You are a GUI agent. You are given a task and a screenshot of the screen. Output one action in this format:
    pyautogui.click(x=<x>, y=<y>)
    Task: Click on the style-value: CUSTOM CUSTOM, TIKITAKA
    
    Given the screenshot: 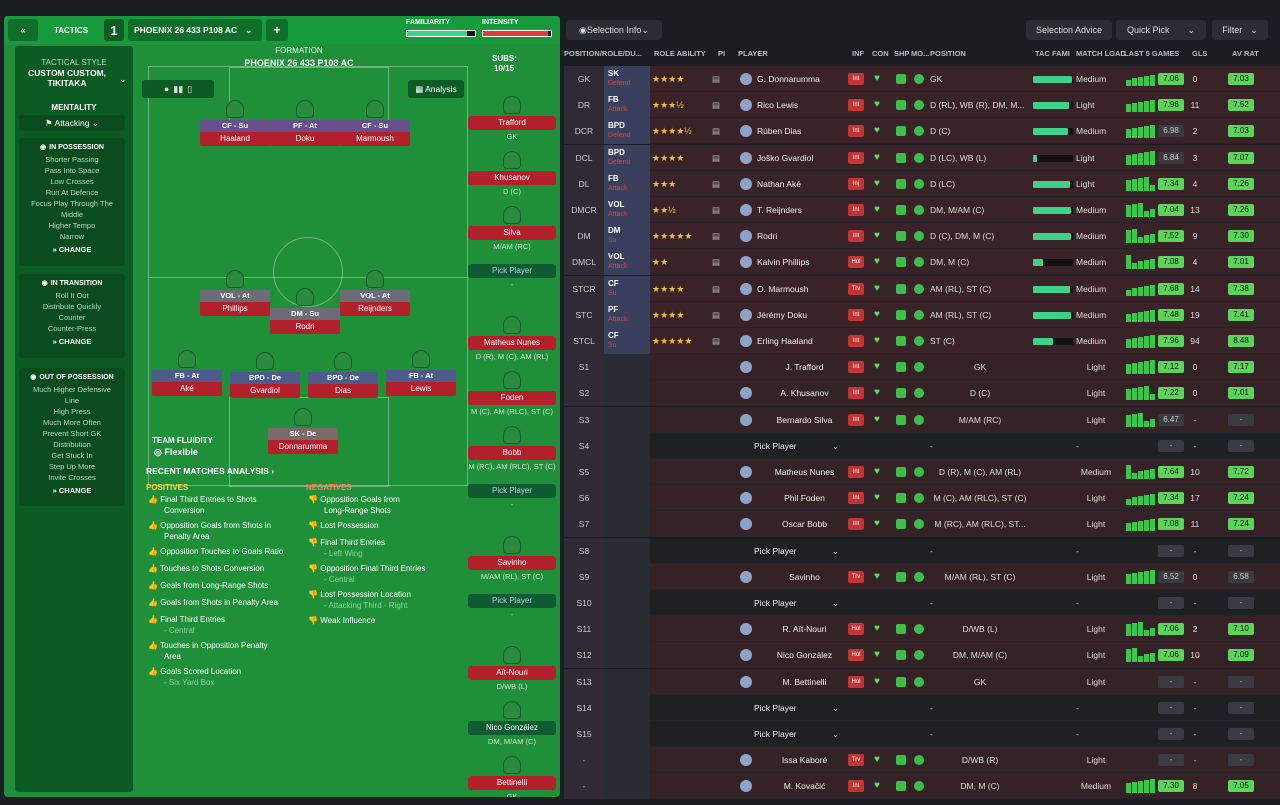 What is the action you would take?
    pyautogui.click(x=67, y=78)
    